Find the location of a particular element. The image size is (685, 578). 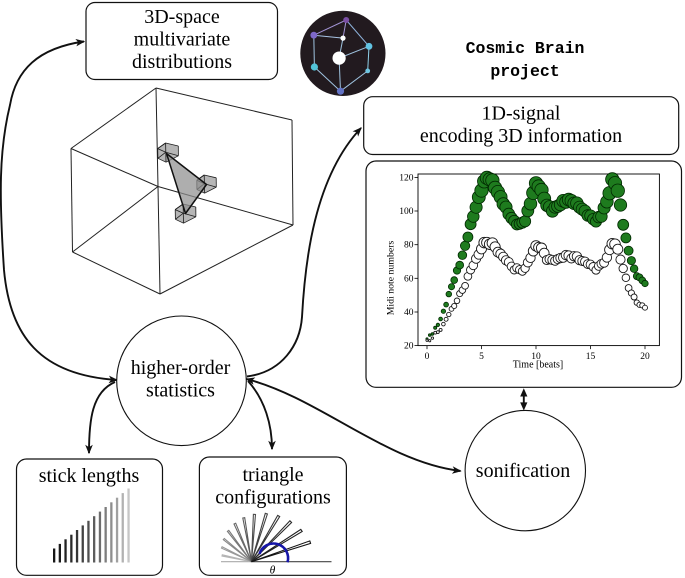

svg-text: triangle is located at coordinates (272, 475).